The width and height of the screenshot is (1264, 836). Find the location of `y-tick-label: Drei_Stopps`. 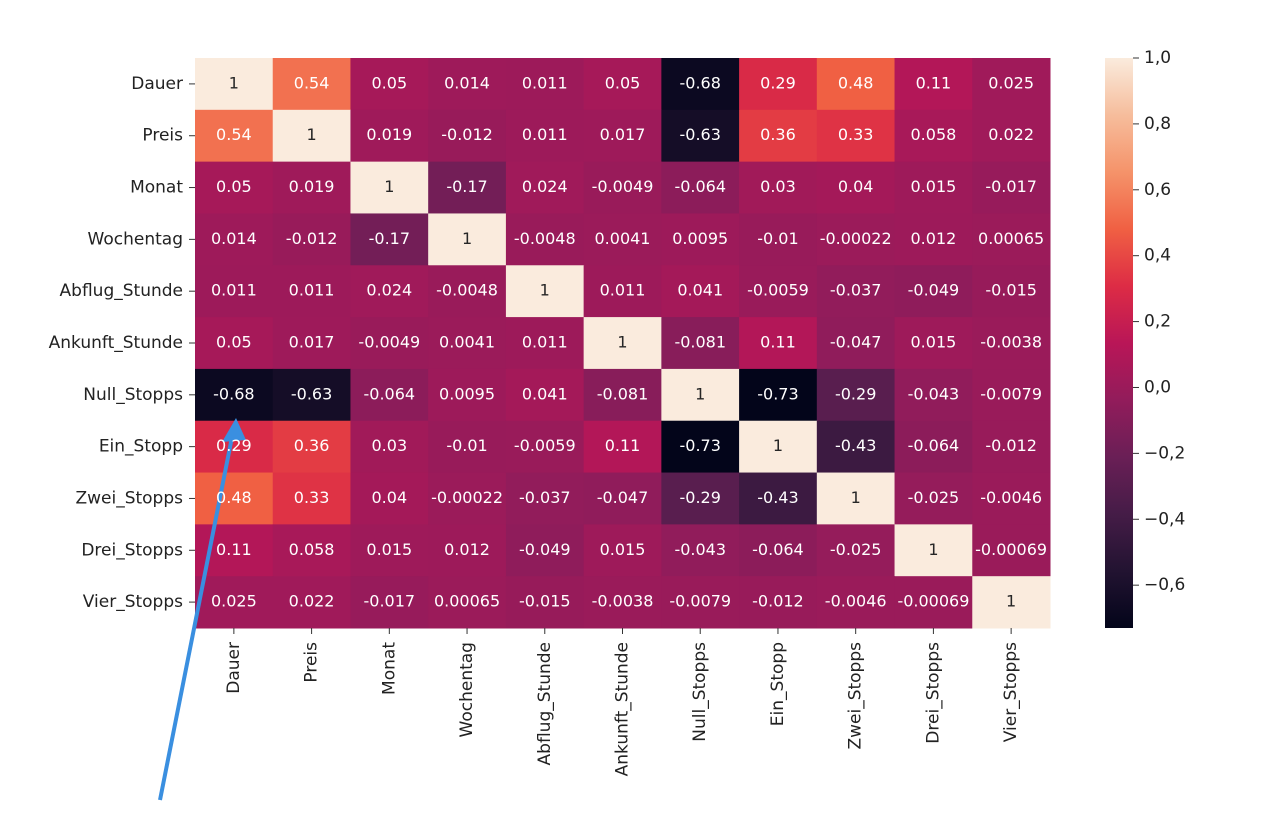

y-tick-label: Drei_Stopps is located at coordinates (132, 550).